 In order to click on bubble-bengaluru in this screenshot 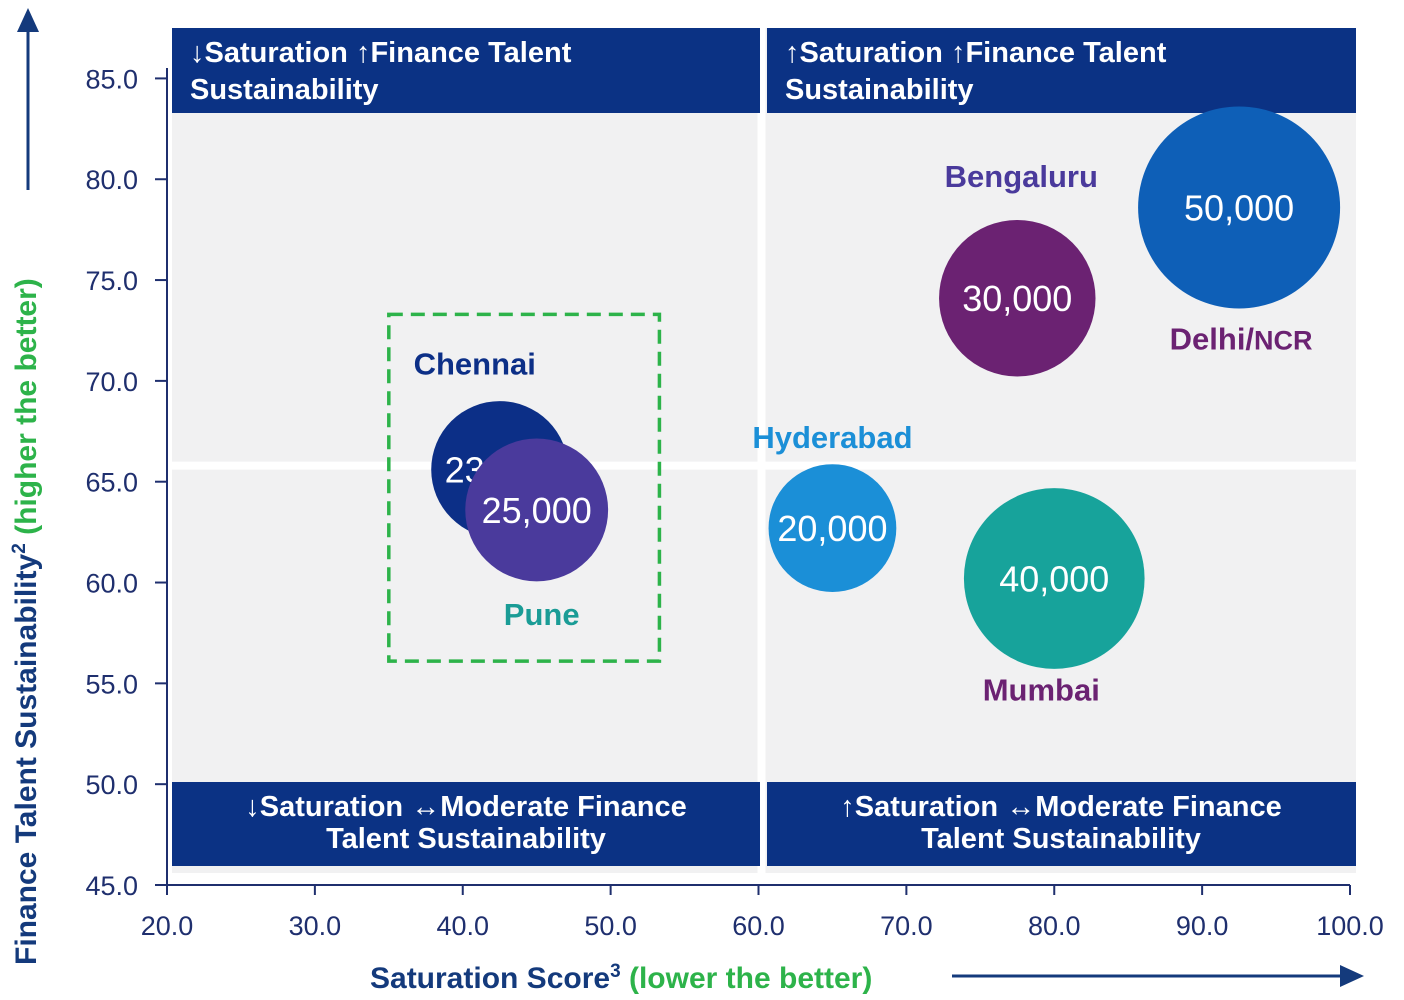, I will do `click(1017, 298)`.